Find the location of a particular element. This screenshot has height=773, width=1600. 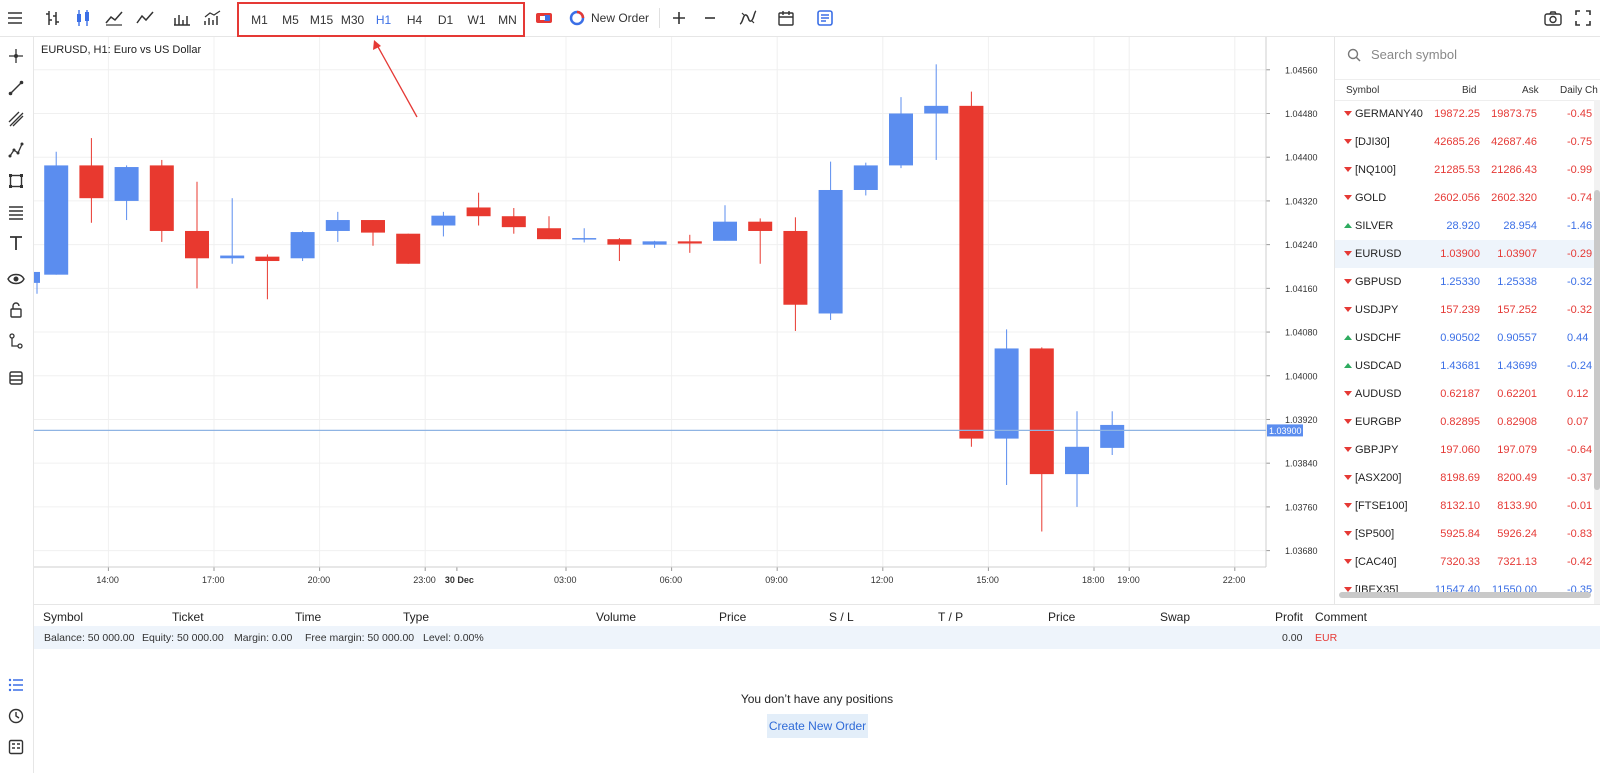

timeframe-w1: W1 is located at coordinates (476, 19).